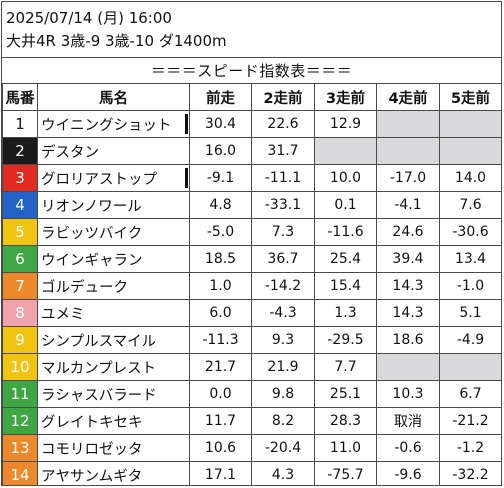 This screenshot has width=504, height=488. I want to click on speed-index-race-2: 9.8, so click(283, 394).